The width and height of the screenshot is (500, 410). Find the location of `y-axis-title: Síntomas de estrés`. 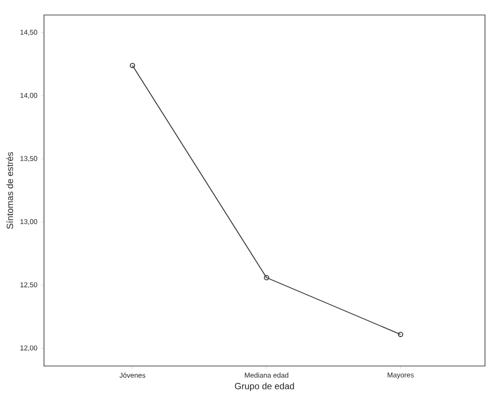

y-axis-title: Síntomas de estrés is located at coordinates (10, 190).